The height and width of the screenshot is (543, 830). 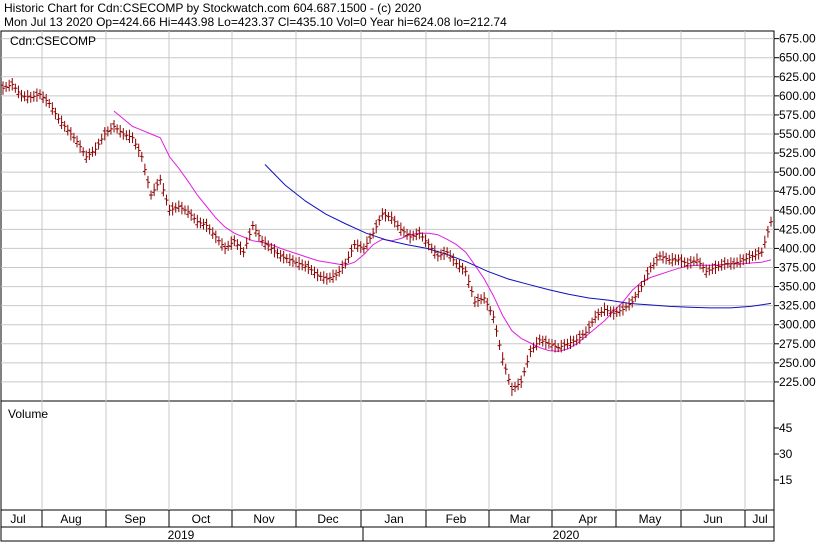 I want to click on price-tick-label: 425.00, so click(x=797, y=229).